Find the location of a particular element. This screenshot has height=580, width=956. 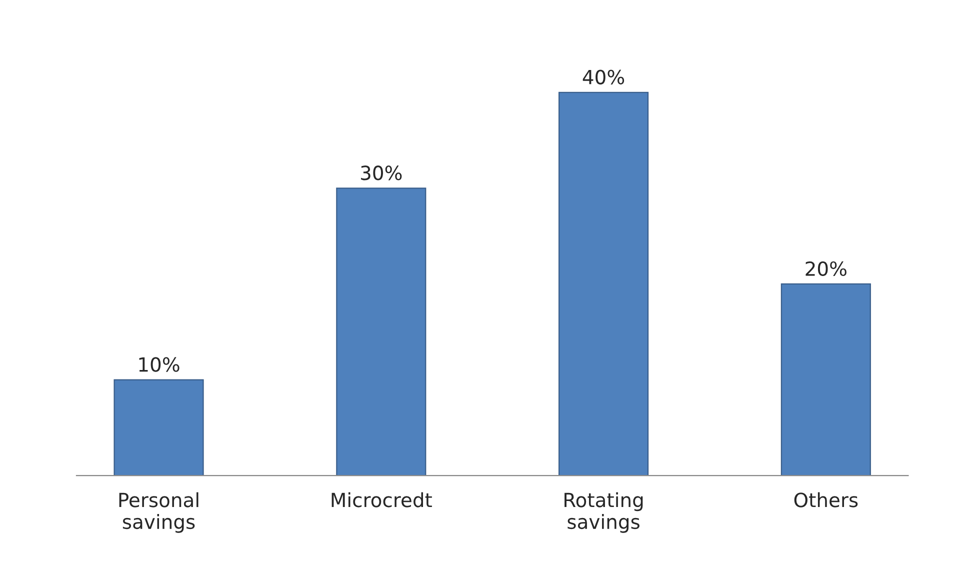

data-label: 30% is located at coordinates (381, 173).